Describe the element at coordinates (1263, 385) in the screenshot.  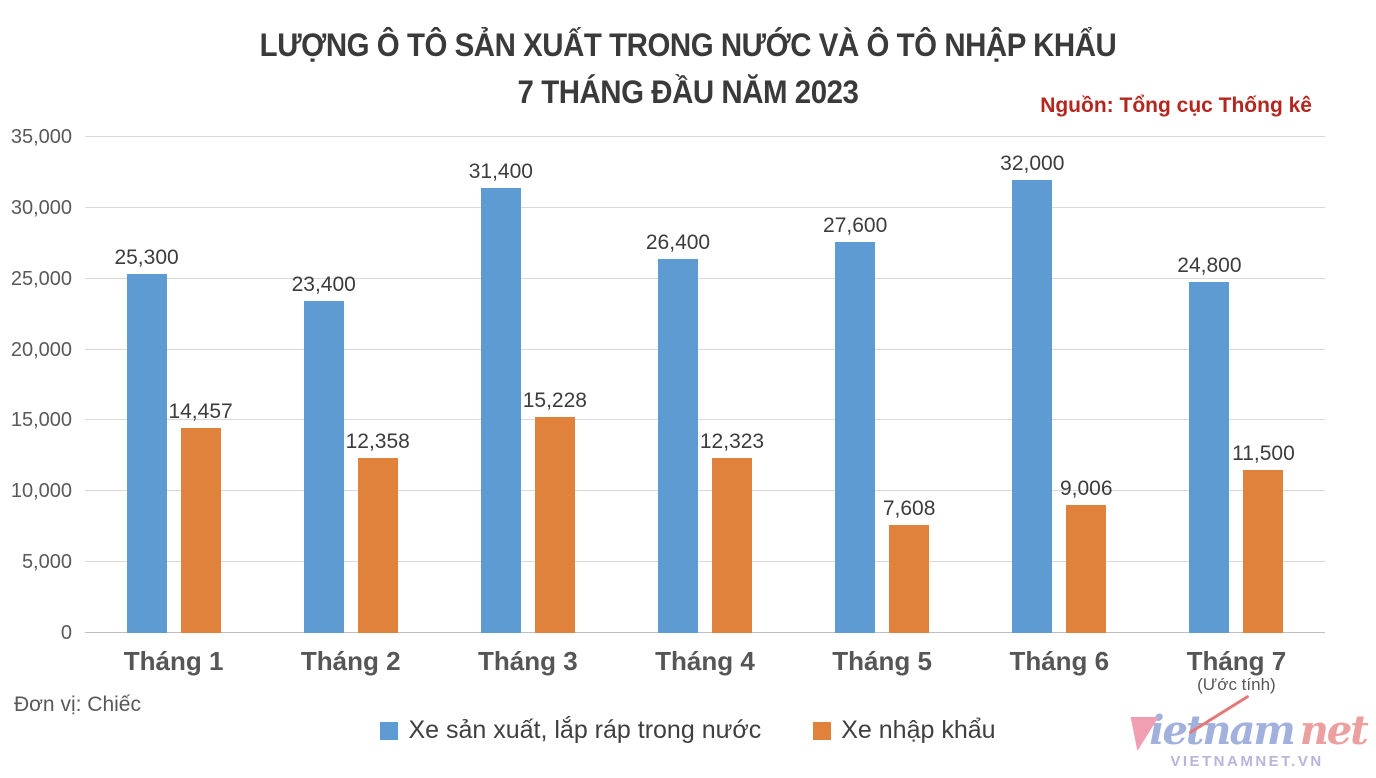
I see `bar-column: 11,500` at that location.